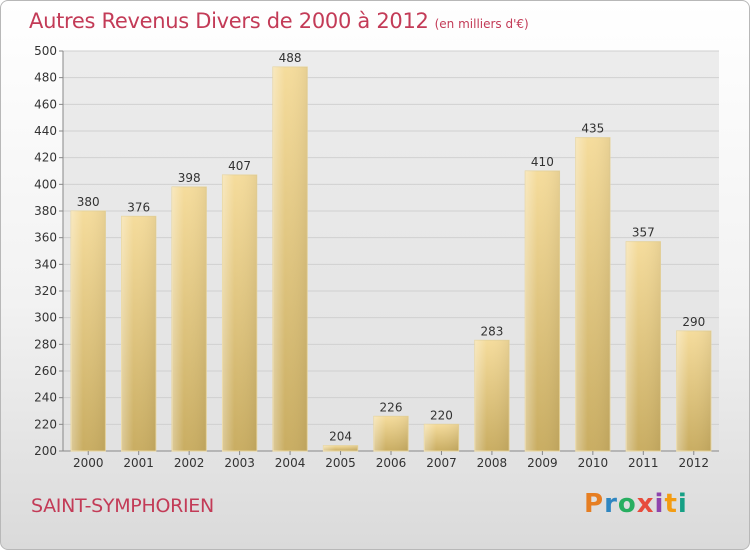  Describe the element at coordinates (45, 264) in the screenshot. I see `y-tick-label: 340` at that location.